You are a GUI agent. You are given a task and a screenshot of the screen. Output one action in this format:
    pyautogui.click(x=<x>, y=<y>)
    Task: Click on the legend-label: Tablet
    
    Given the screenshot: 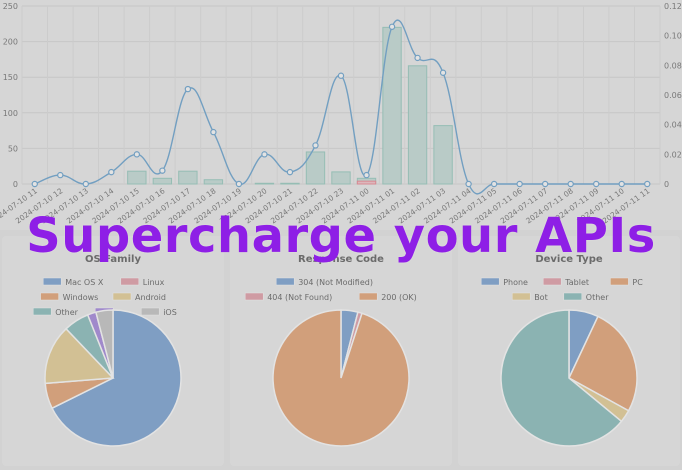 What is the action you would take?
    pyautogui.click(x=576, y=282)
    